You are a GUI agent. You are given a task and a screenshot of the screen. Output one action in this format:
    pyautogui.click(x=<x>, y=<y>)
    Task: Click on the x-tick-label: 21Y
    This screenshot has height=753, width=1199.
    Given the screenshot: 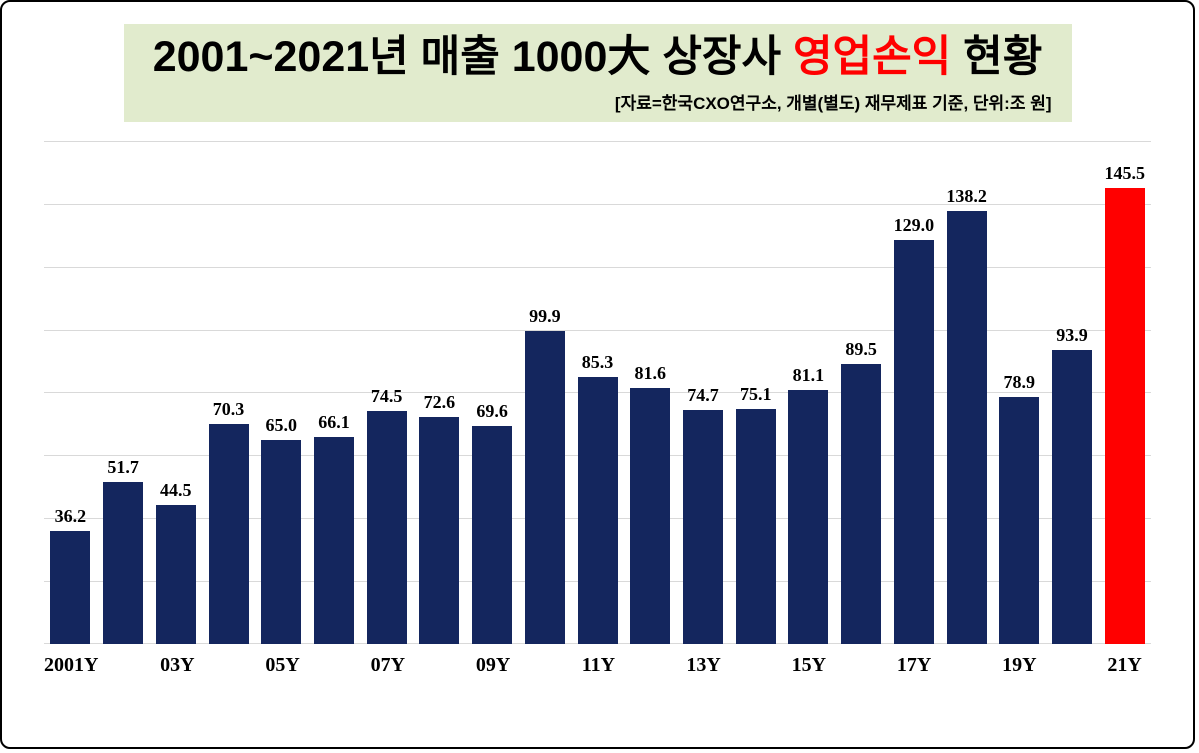 What is the action you would take?
    pyautogui.click(x=1124, y=665)
    